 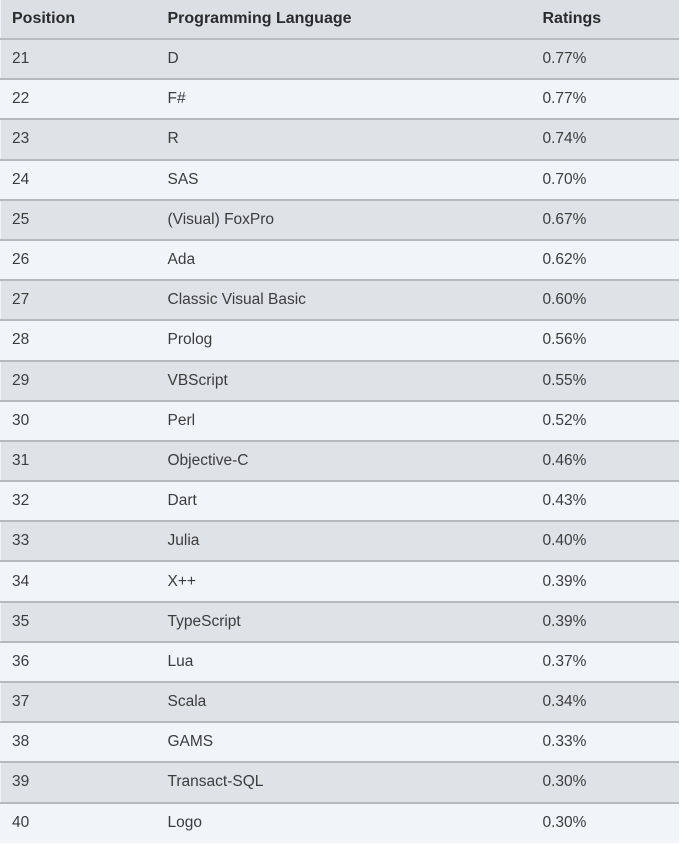 I want to click on ratings-column-header: Ratings, so click(x=604, y=20).